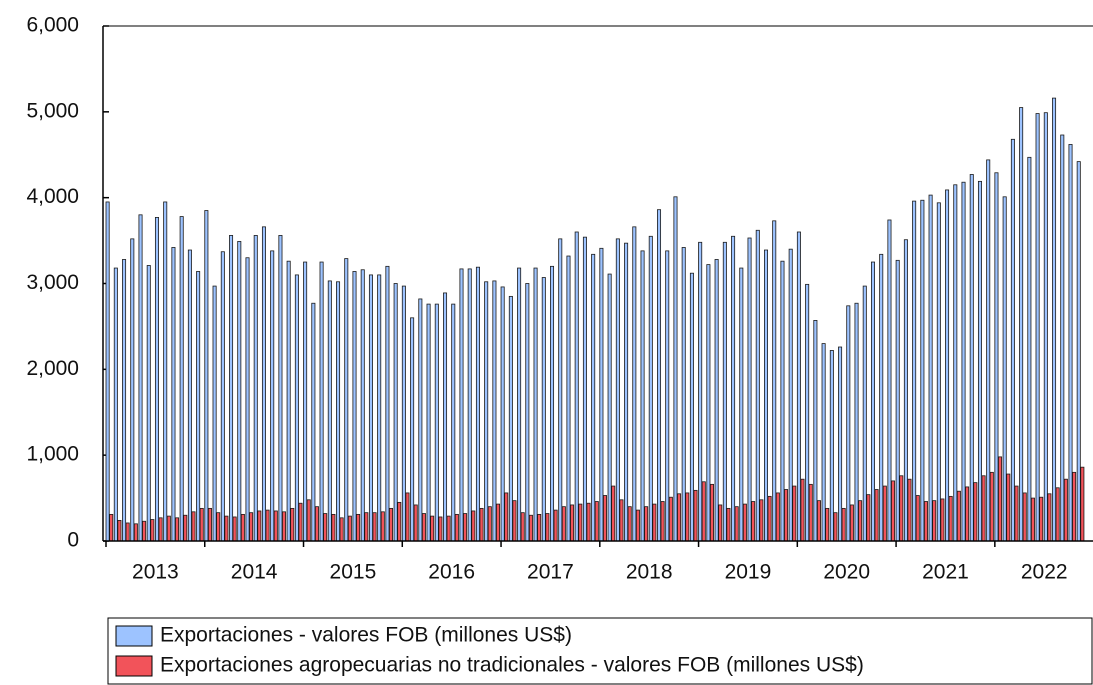  Describe the element at coordinates (1044, 572) in the screenshot. I see `x-tick-label: 2022` at that location.